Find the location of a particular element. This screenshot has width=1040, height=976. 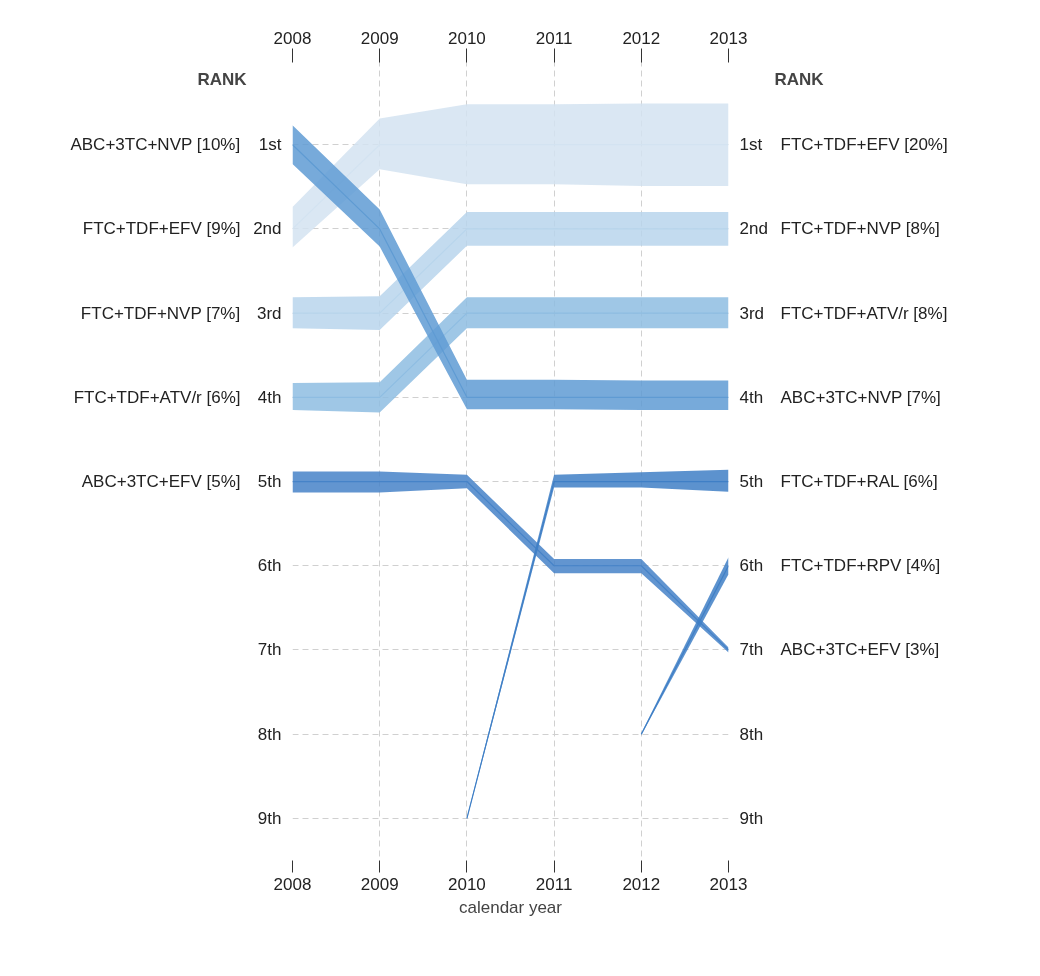

y2-tick-label: 3rd is located at coordinates (752, 313).